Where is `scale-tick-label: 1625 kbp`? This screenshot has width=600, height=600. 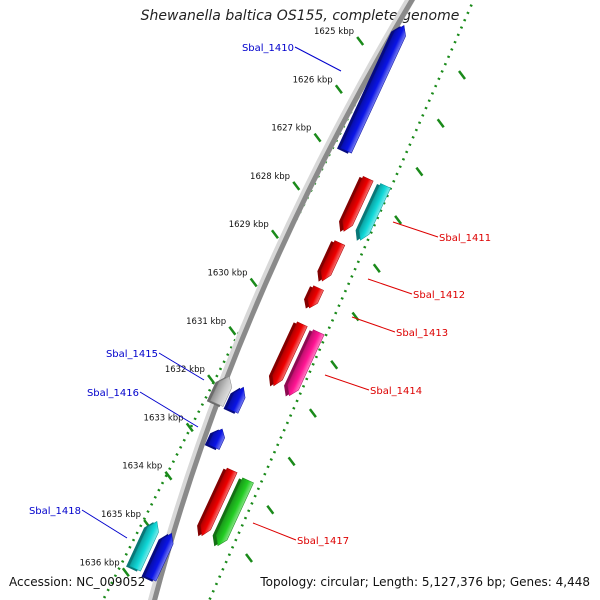
scale-tick-label: 1625 kbp is located at coordinates (334, 32).